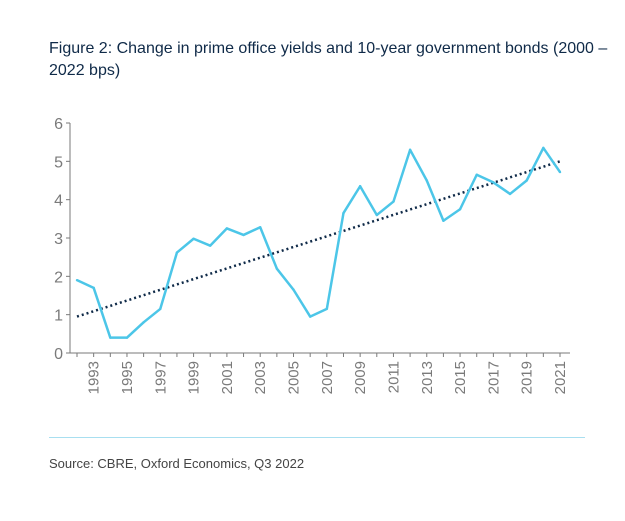  What do you see at coordinates (58, 201) in the screenshot?
I see `y-tick-label: 4` at bounding box center [58, 201].